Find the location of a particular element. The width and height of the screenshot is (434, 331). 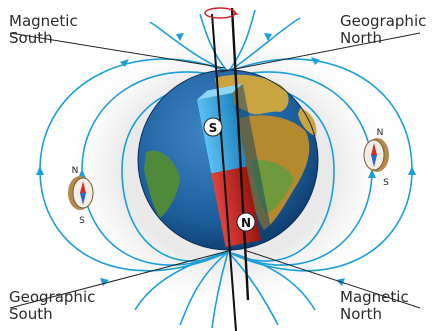

rotation-arrow-icon is located at coordinates (221, 13).